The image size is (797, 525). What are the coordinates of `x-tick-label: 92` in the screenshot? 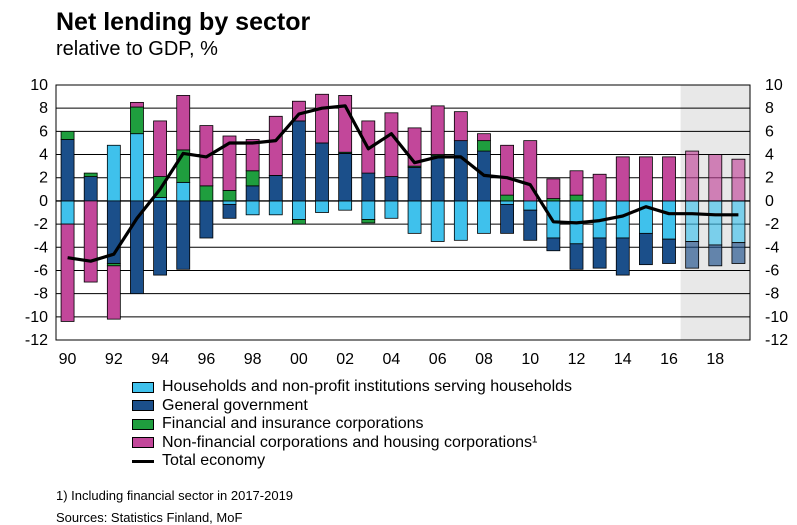 It's located at (114, 359).